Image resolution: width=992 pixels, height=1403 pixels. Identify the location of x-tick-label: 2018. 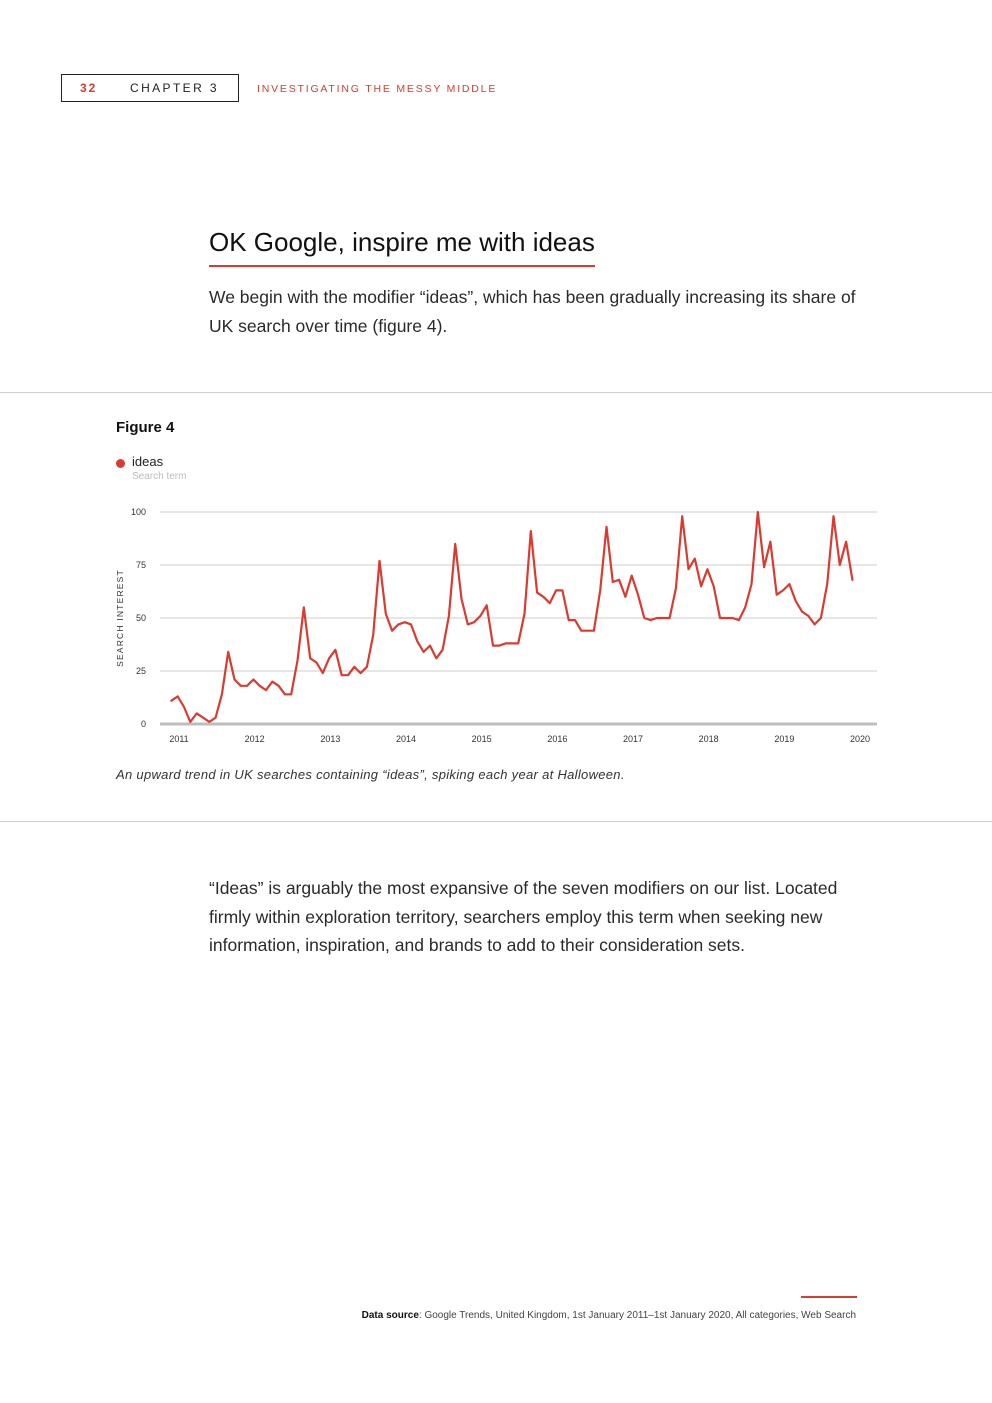
(709, 739).